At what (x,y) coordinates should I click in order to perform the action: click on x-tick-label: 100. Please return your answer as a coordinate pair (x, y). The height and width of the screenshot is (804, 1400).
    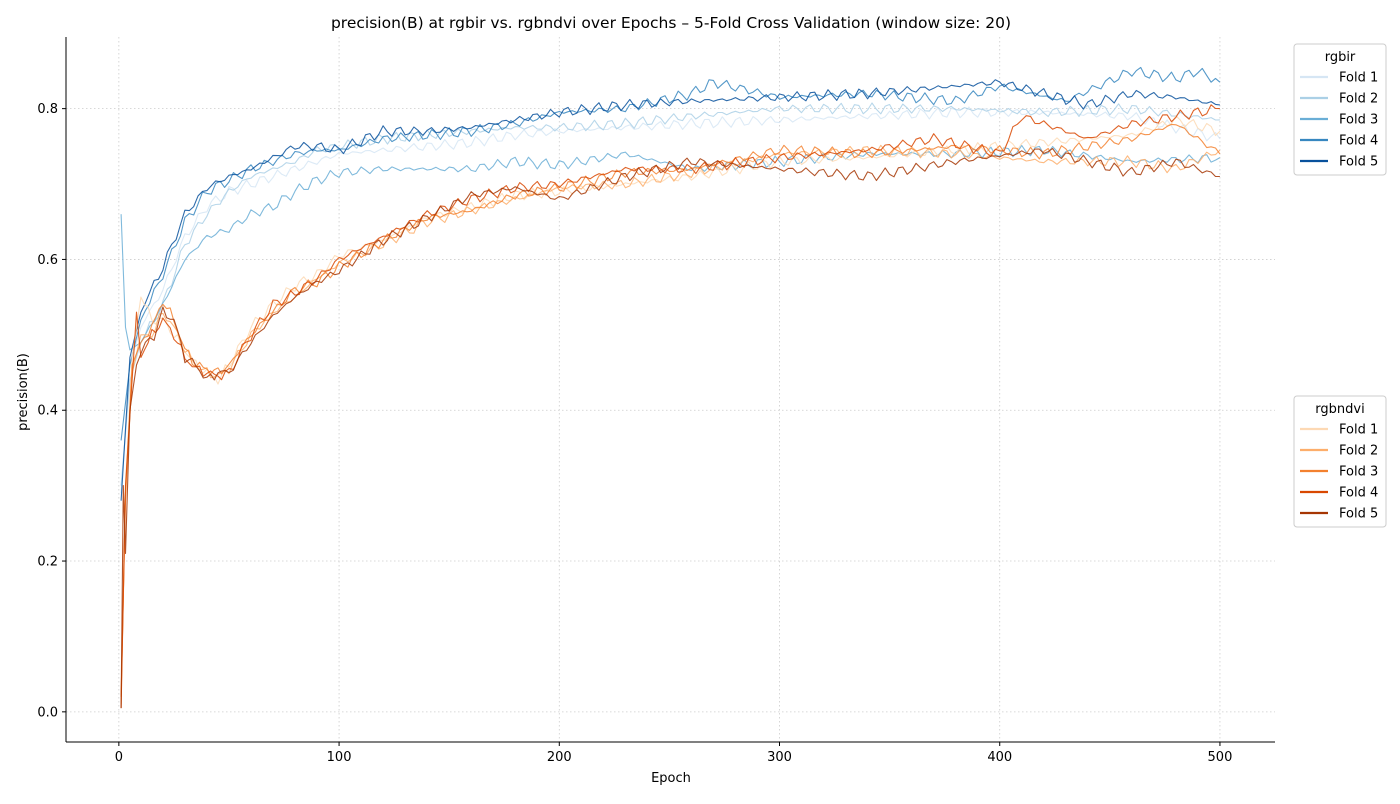
    Looking at the image, I should click on (339, 757).